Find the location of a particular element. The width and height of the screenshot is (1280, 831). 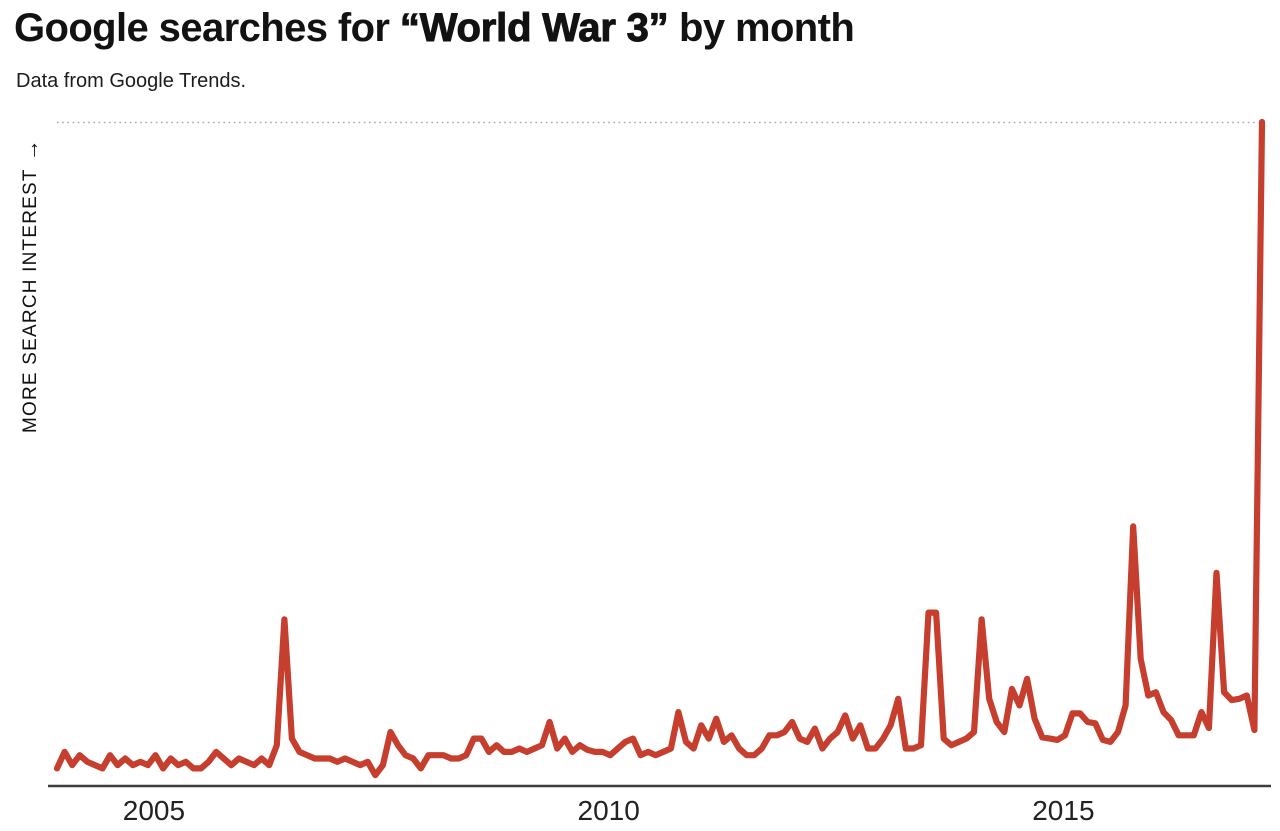

chart-subtitle: Data from Google Trends. is located at coordinates (131, 81).